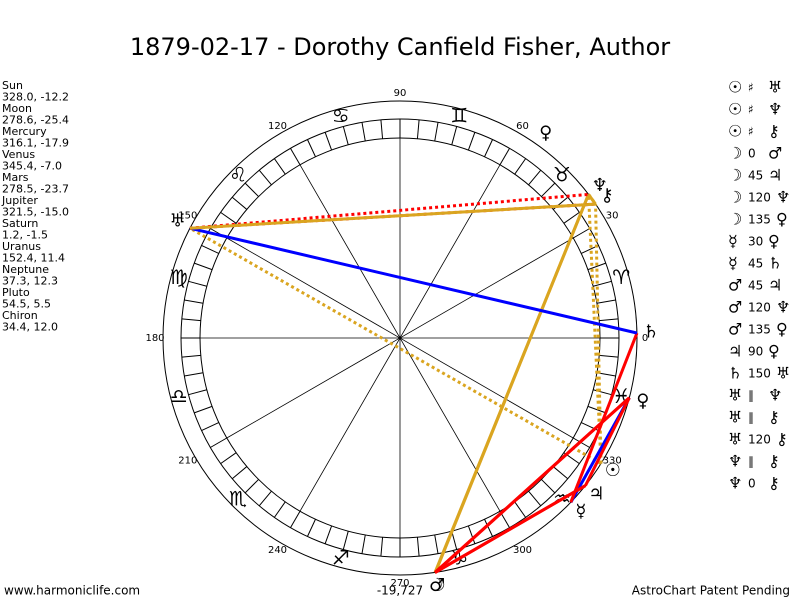  Describe the element at coordinates (621, 277) in the screenshot. I see `zodiac-sign: ♈` at that location.